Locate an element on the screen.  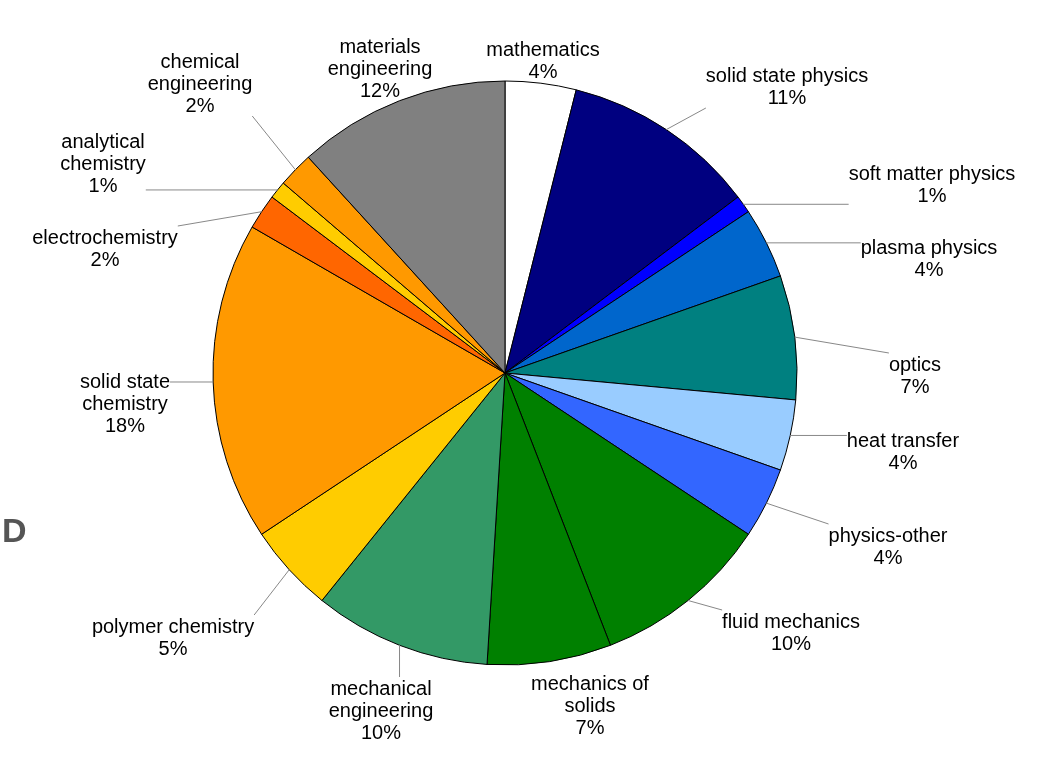
slice-label: heat transfer is located at coordinates (903, 440).